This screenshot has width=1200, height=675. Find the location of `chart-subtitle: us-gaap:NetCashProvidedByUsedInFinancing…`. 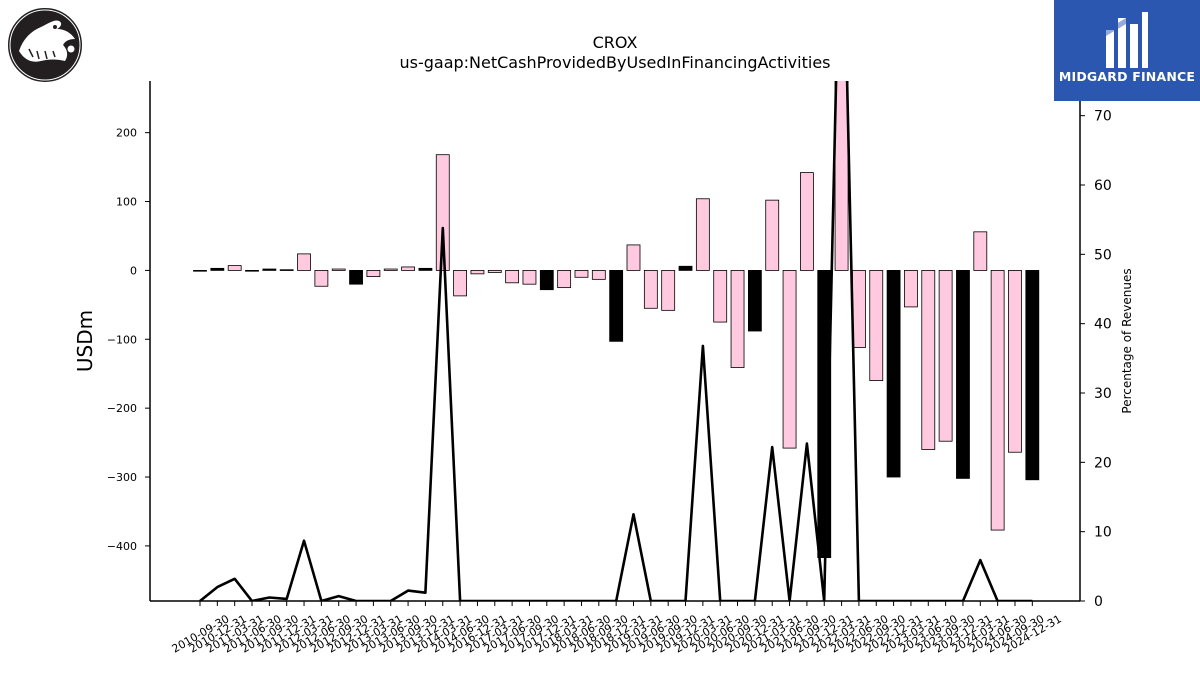

chart-subtitle: us-gaap:NetCashProvidedByUsedInFinancing… is located at coordinates (614, 62).